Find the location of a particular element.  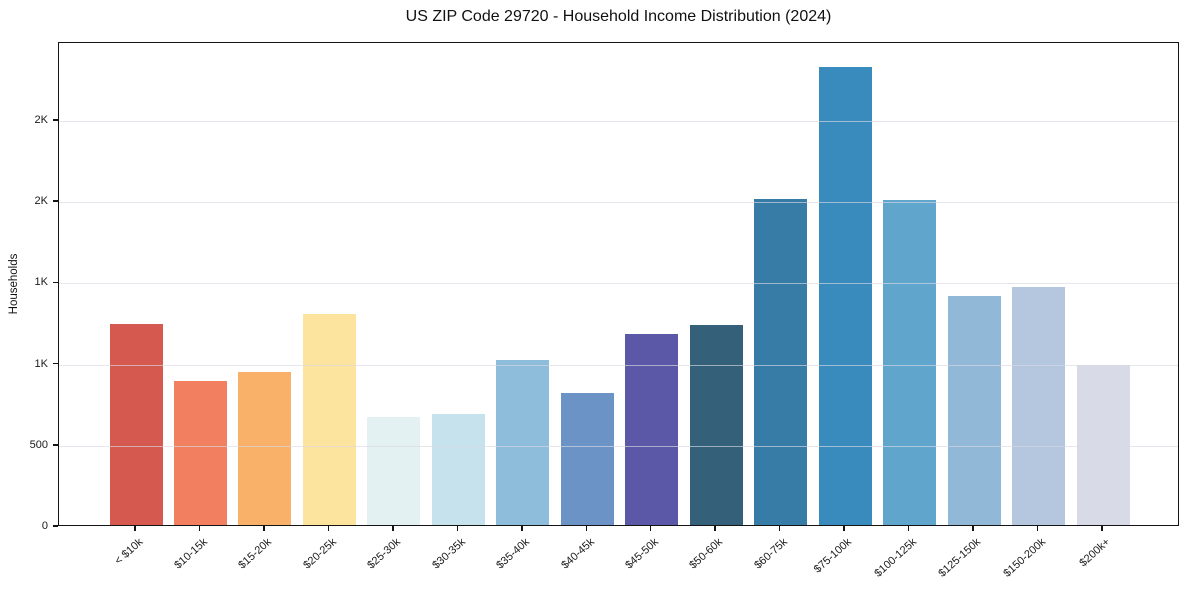

bar-15-20k is located at coordinates (265, 448).